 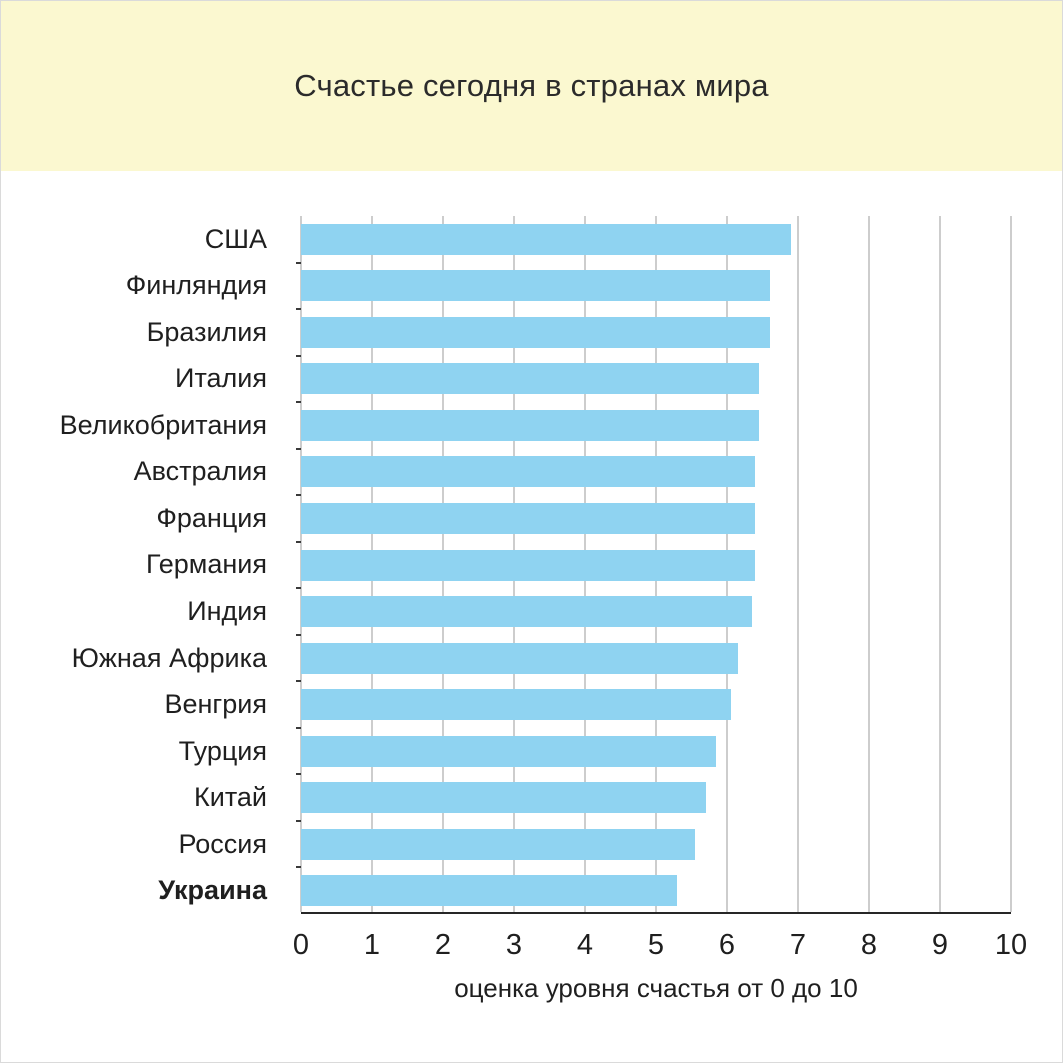 I want to click on category-label: Китай, so click(x=230, y=797).